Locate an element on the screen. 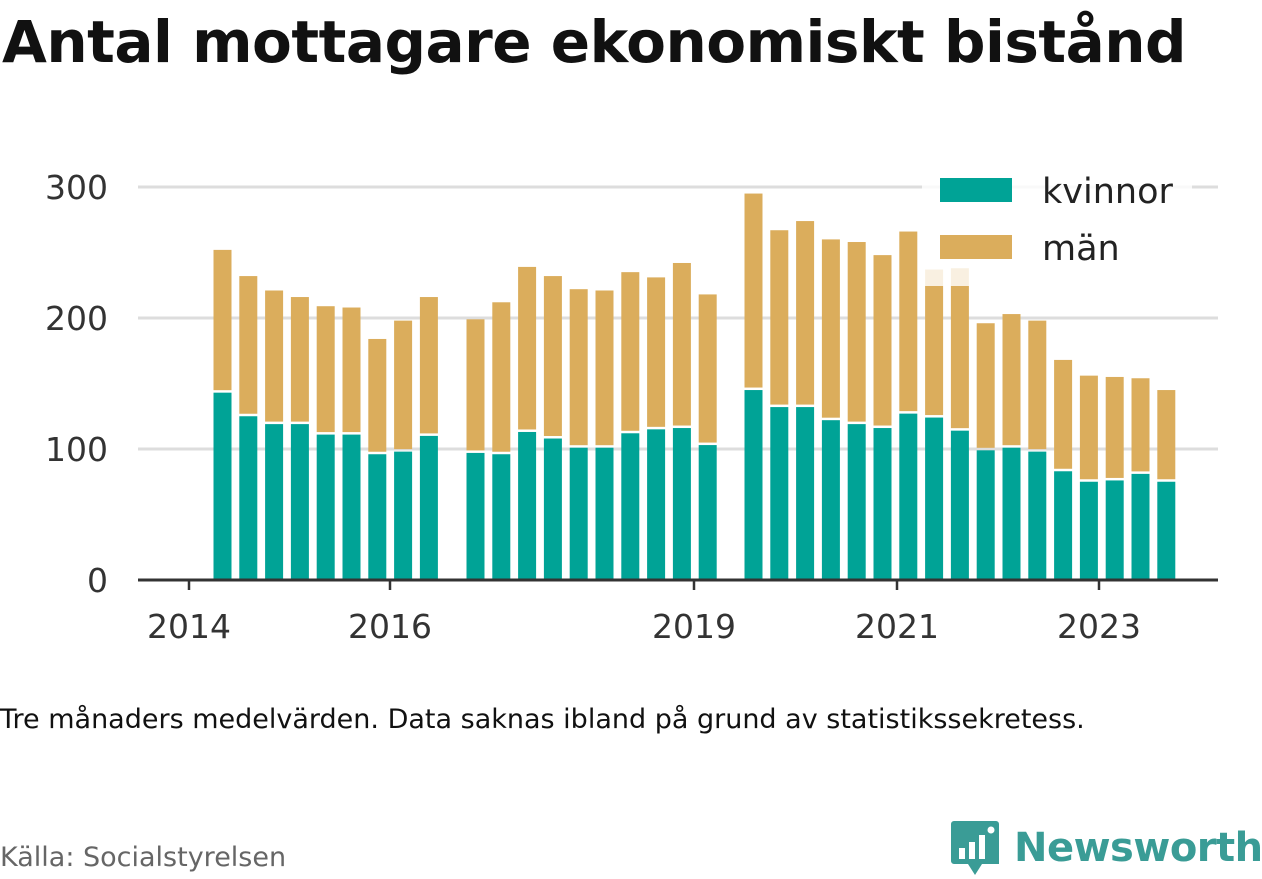  newsworthy-brand: Newsworthy is located at coordinates (1106, 848).